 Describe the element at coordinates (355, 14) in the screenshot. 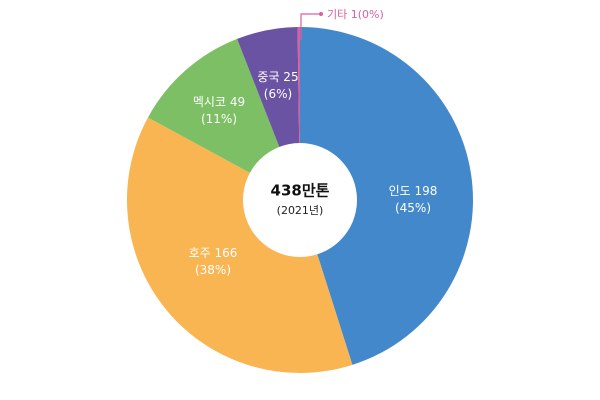

I see `slice-label-other: 기타 1(0%)` at that location.